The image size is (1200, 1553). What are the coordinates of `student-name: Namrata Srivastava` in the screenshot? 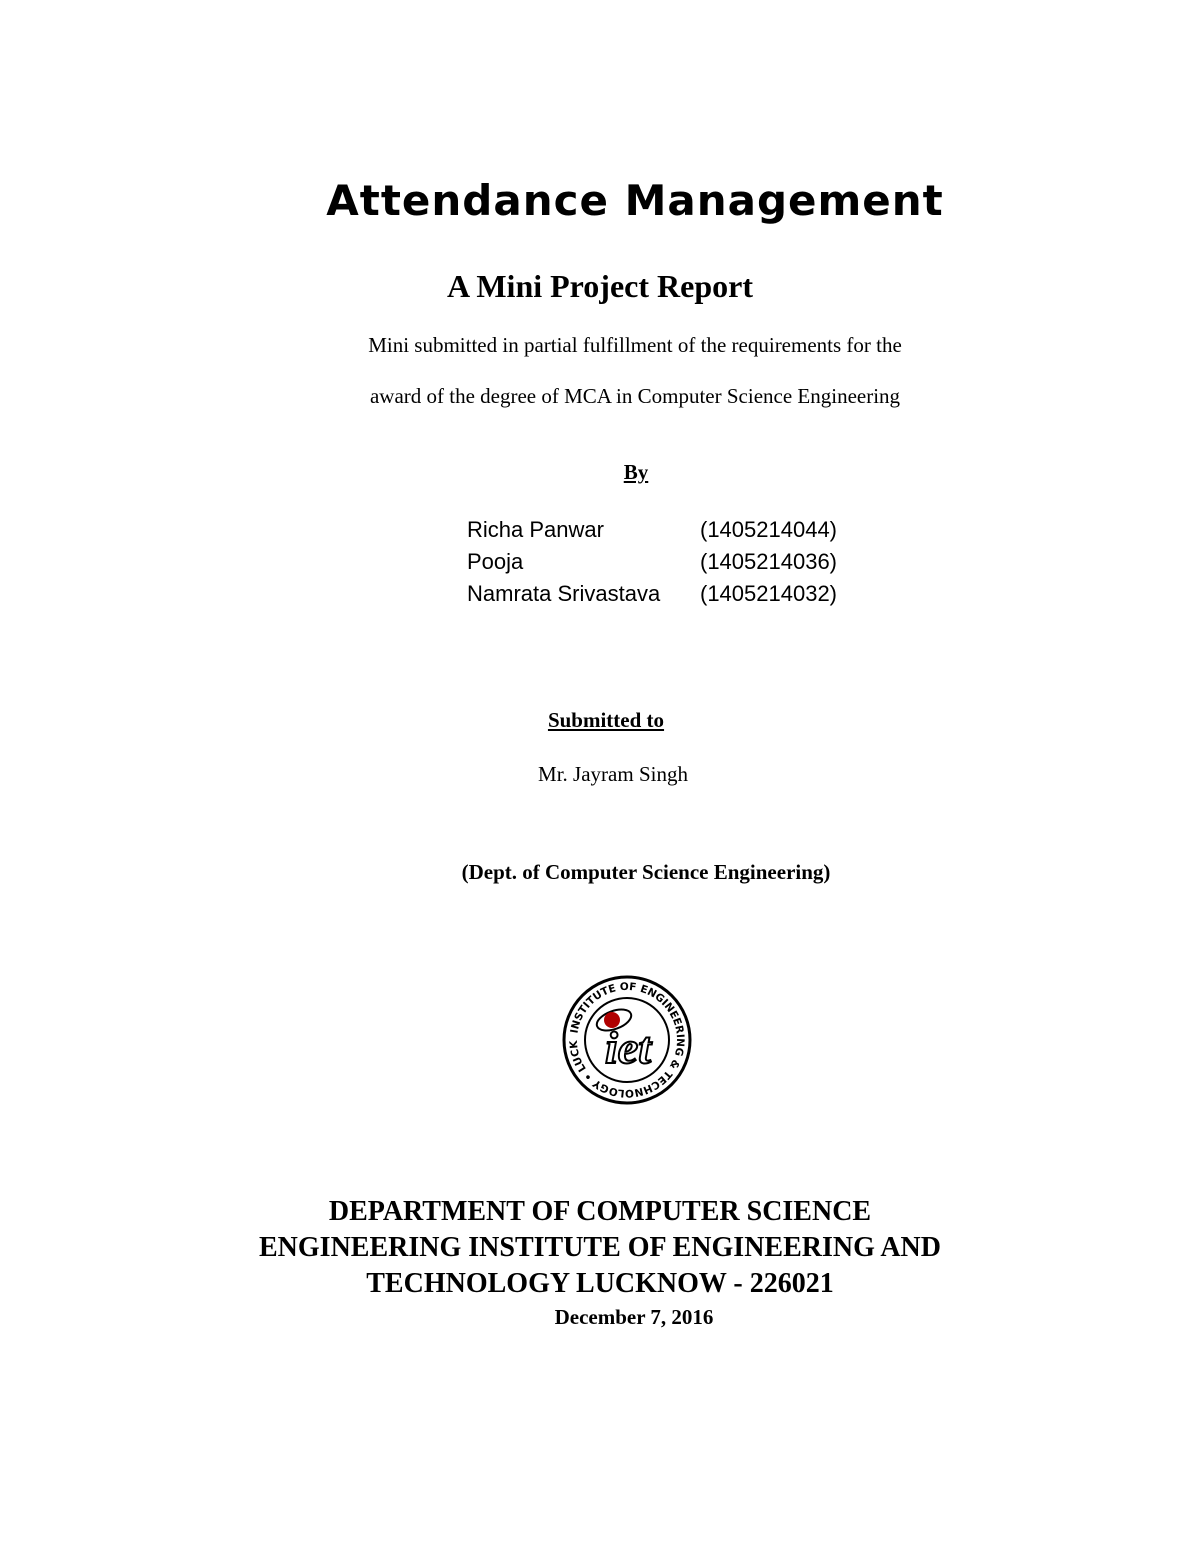 It's located at (564, 593).